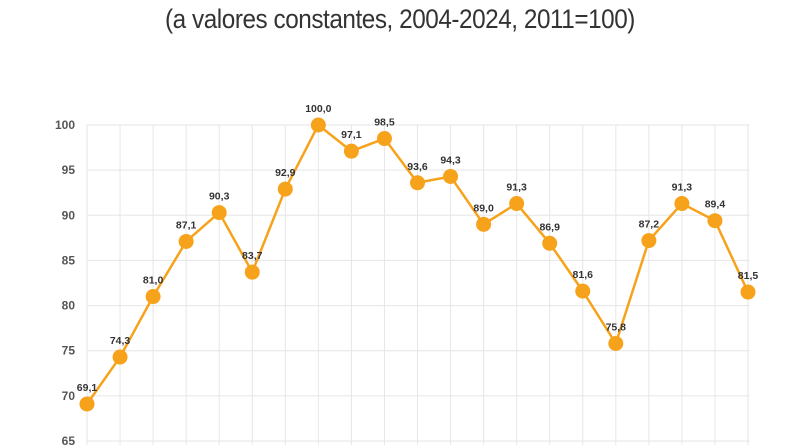 This screenshot has height=445, width=800. Describe the element at coordinates (252, 256) in the screenshot. I see `data-label: 83,7` at that location.